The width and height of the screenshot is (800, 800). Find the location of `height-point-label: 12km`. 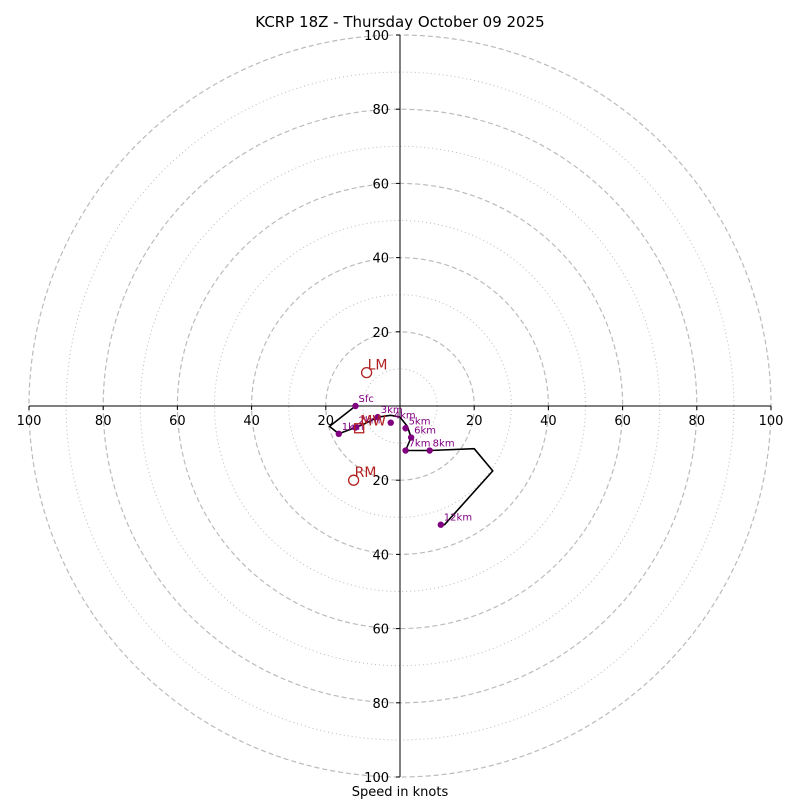

height-point-label: 12km is located at coordinates (458, 518).